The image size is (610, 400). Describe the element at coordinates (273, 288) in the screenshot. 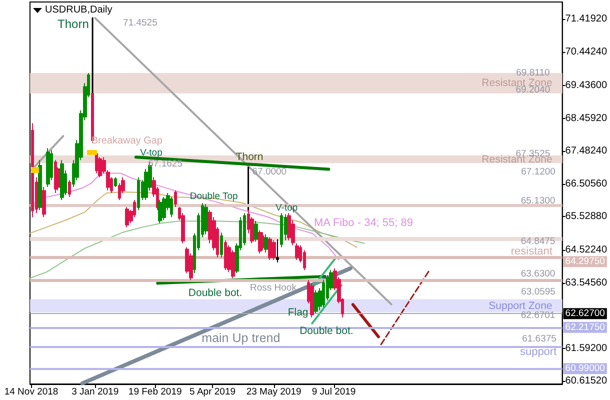

I see `annotation: Ross Hook` at that location.